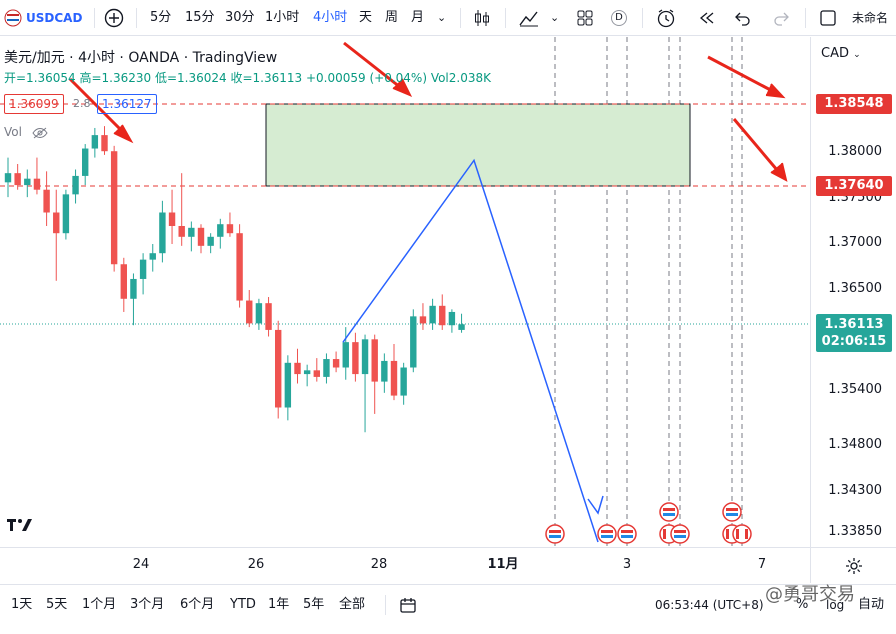 The width and height of the screenshot is (896, 634). What do you see at coordinates (585, 18) in the screenshot?
I see `layout-grid-icon` at bounding box center [585, 18].